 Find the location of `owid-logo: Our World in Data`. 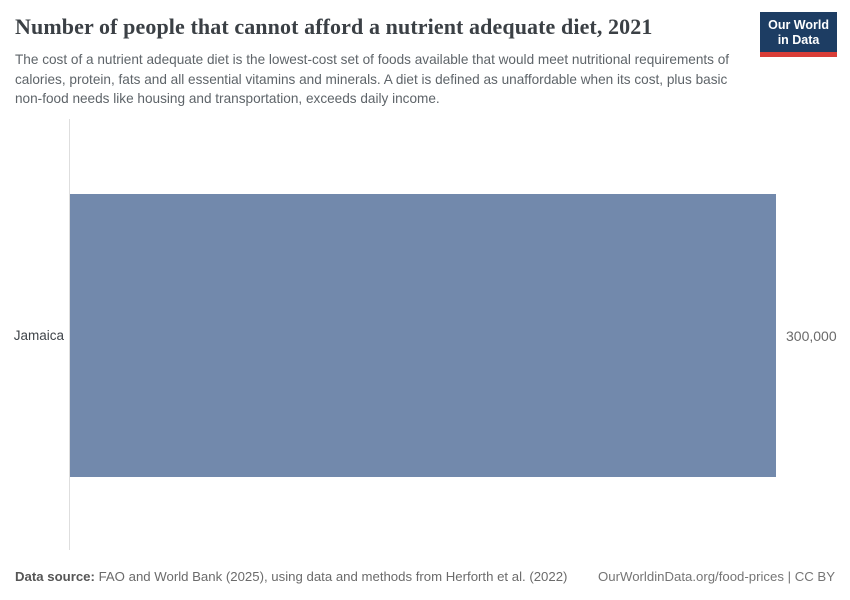

owid-logo: Our World in Data is located at coordinates (798, 34).